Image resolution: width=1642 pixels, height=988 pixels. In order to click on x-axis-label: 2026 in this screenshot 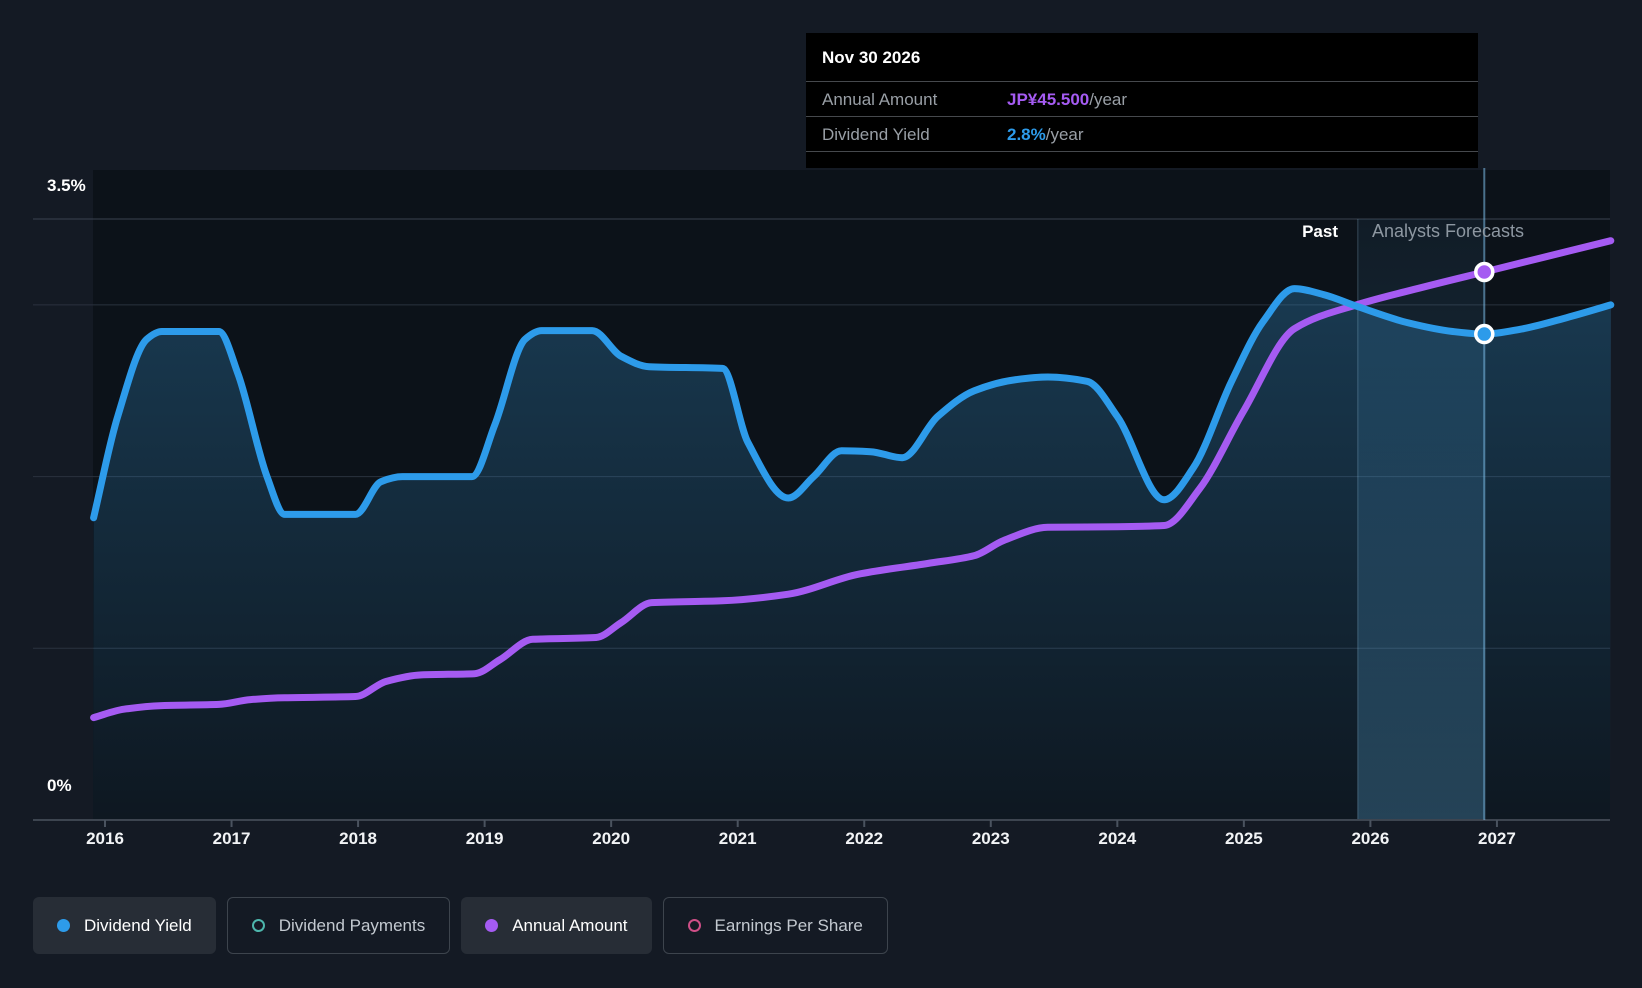, I will do `click(1370, 838)`.